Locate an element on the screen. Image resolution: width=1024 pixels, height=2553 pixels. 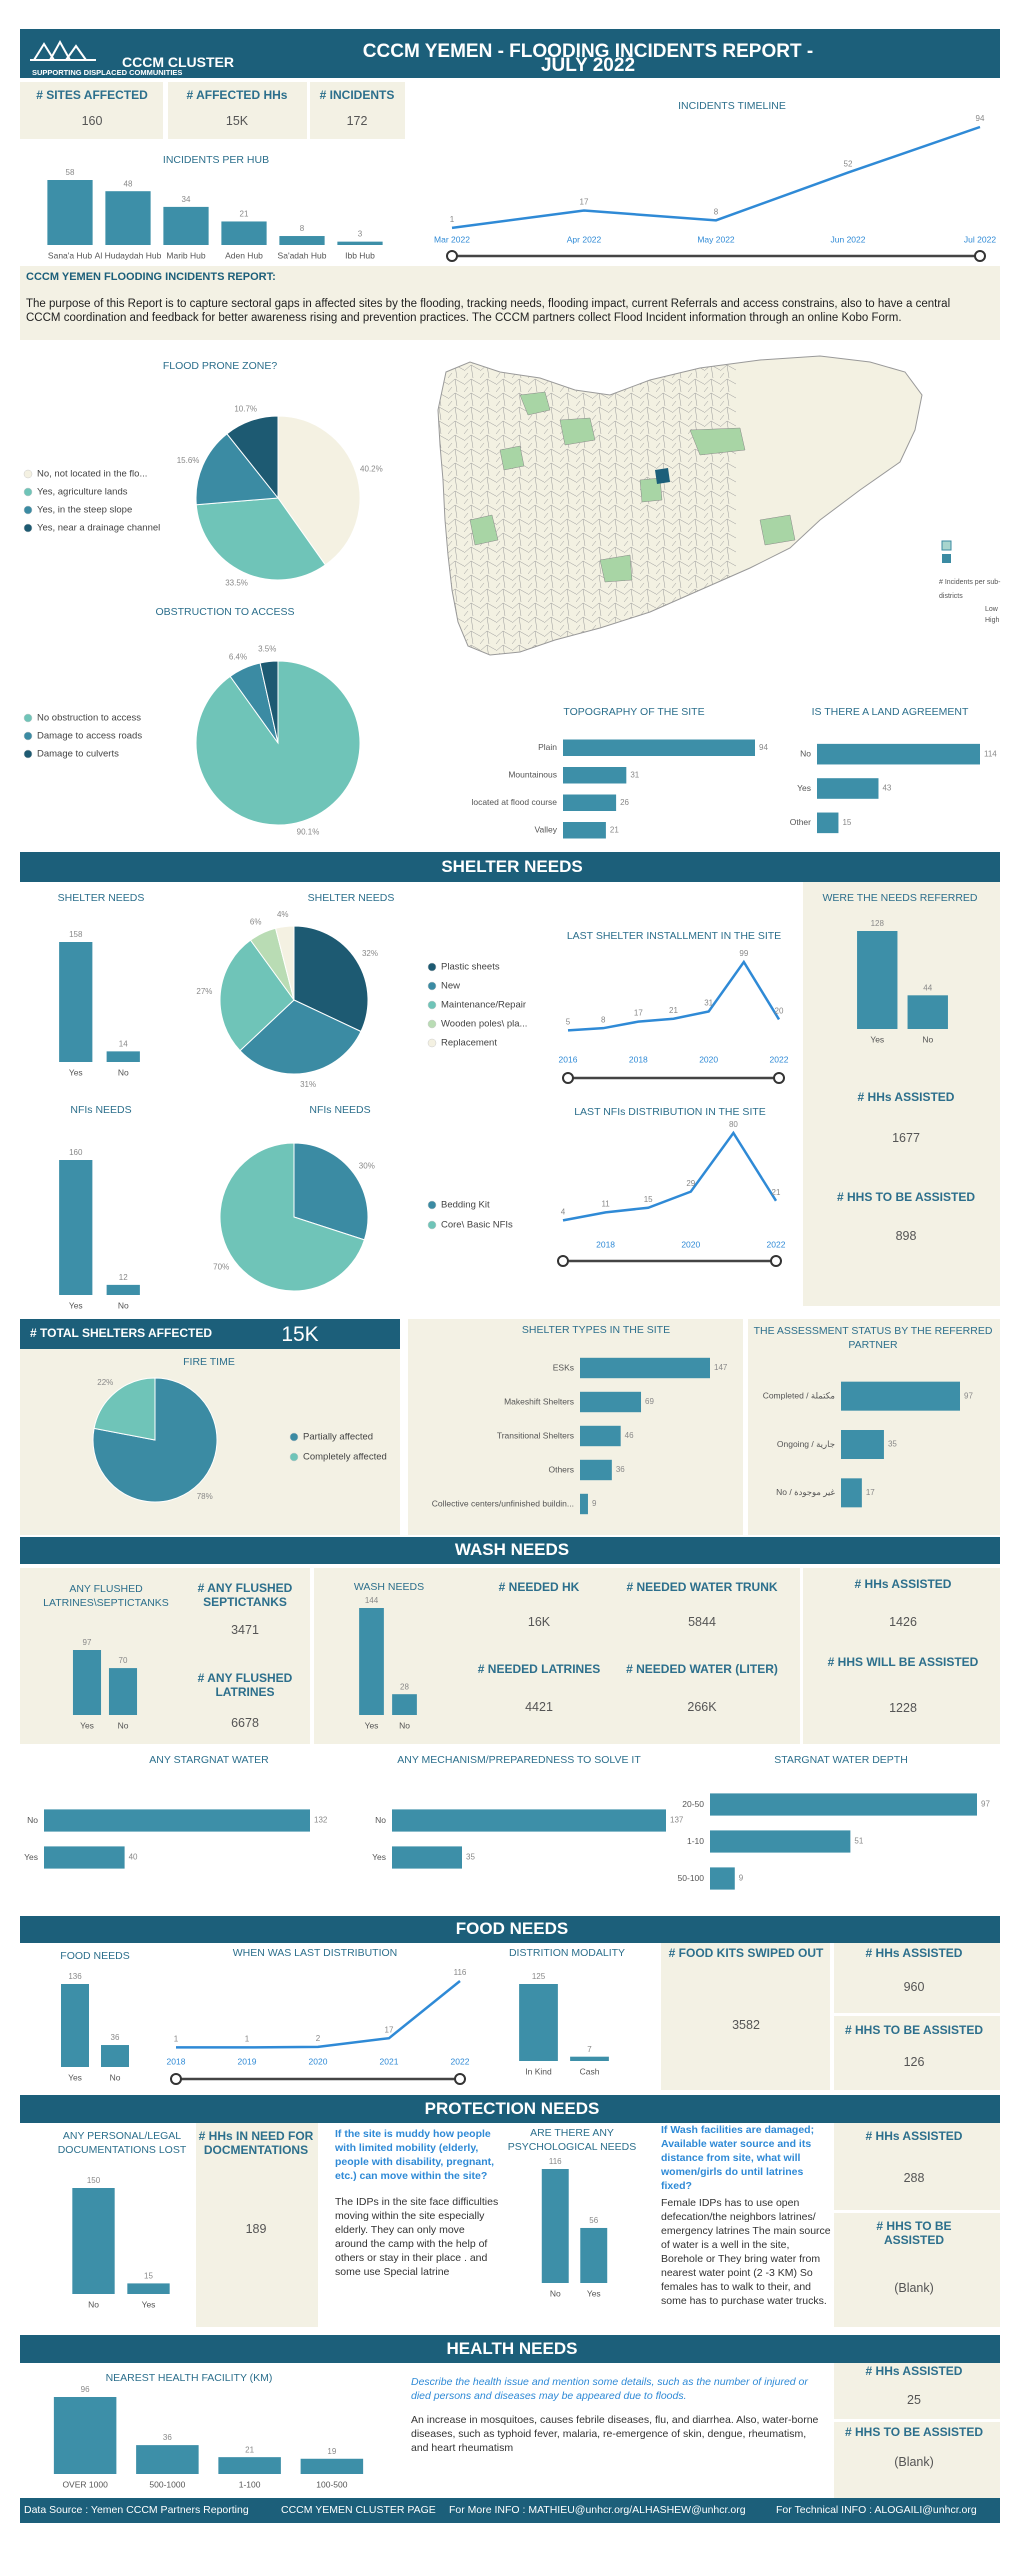
map-legend-low: Low is located at coordinates (991, 609).